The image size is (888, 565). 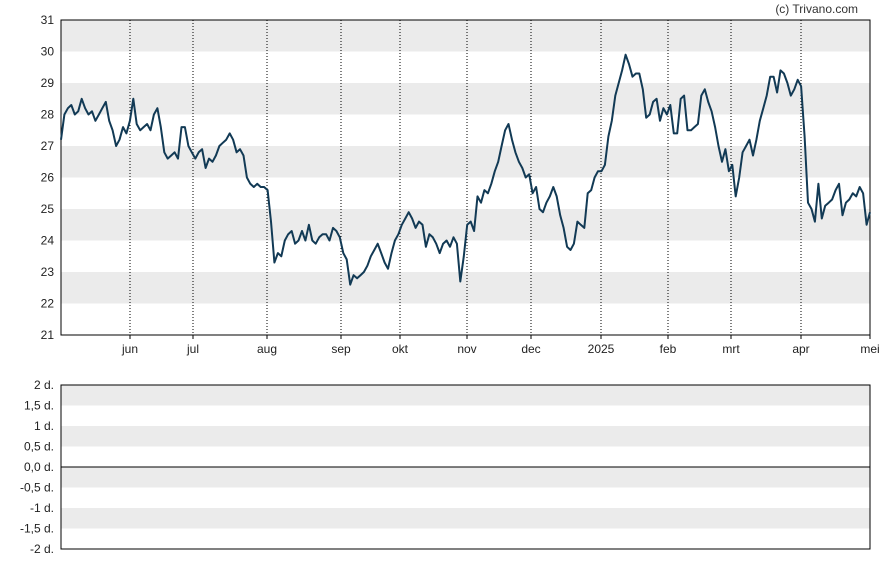 I want to click on sub-y-tick-label-6: -1 d., so click(x=42, y=508).